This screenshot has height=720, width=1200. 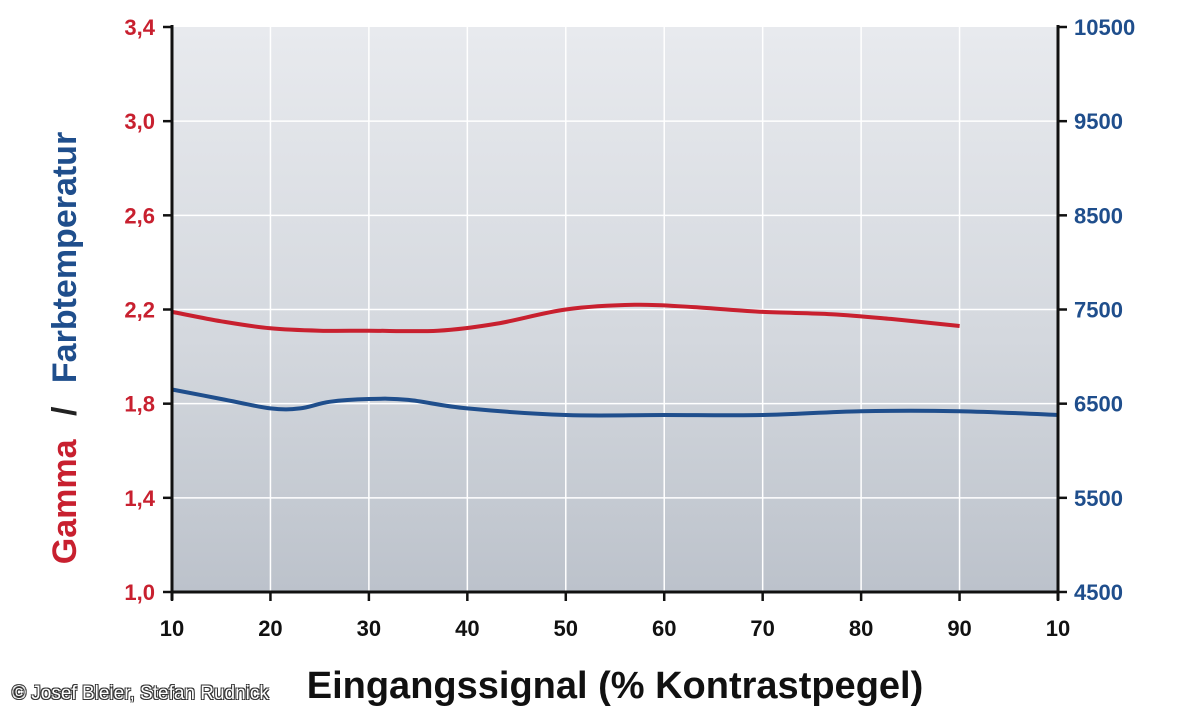 What do you see at coordinates (615, 616) in the screenshot?
I see `x-axis-ticks: 10 20 30 40 50 60 70 80 90 10` at bounding box center [615, 616].